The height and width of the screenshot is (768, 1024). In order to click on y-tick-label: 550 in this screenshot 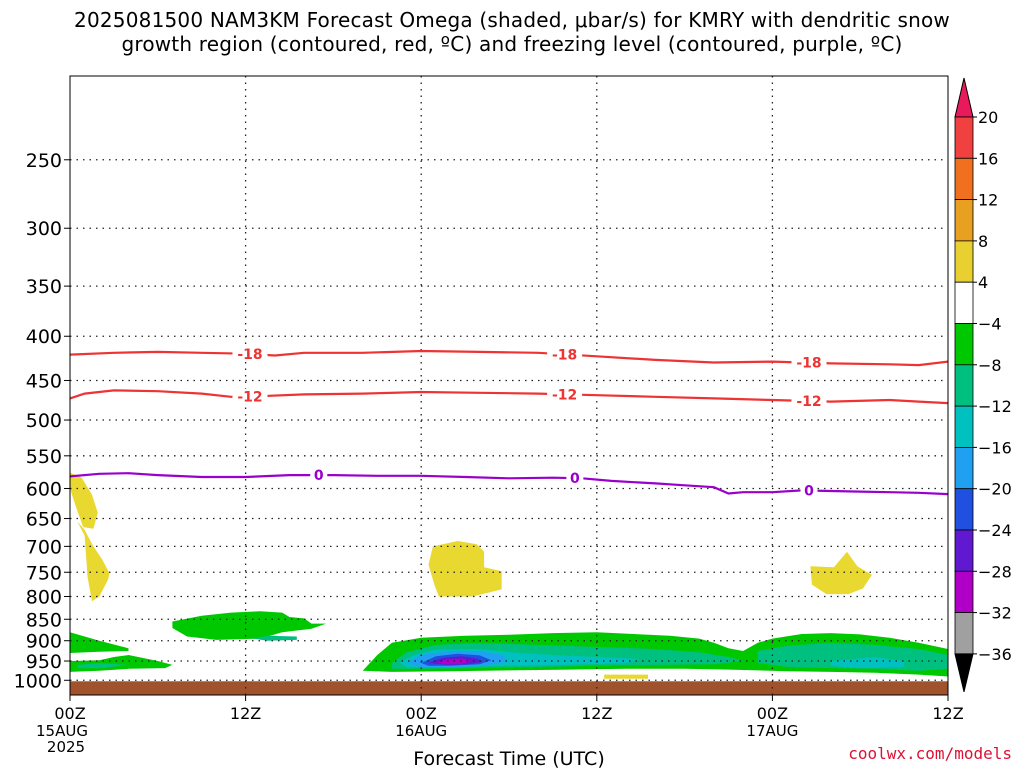, I will do `click(44, 457)`.